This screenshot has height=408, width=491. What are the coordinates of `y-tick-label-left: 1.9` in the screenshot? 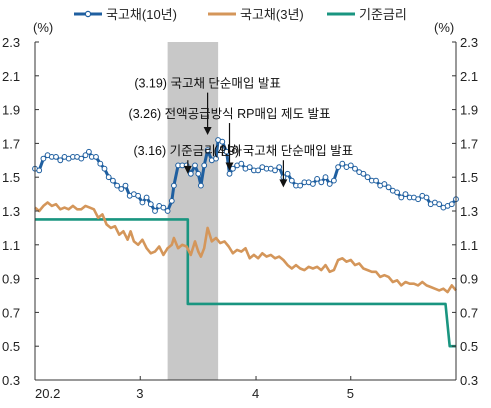 It's located at (11, 110).